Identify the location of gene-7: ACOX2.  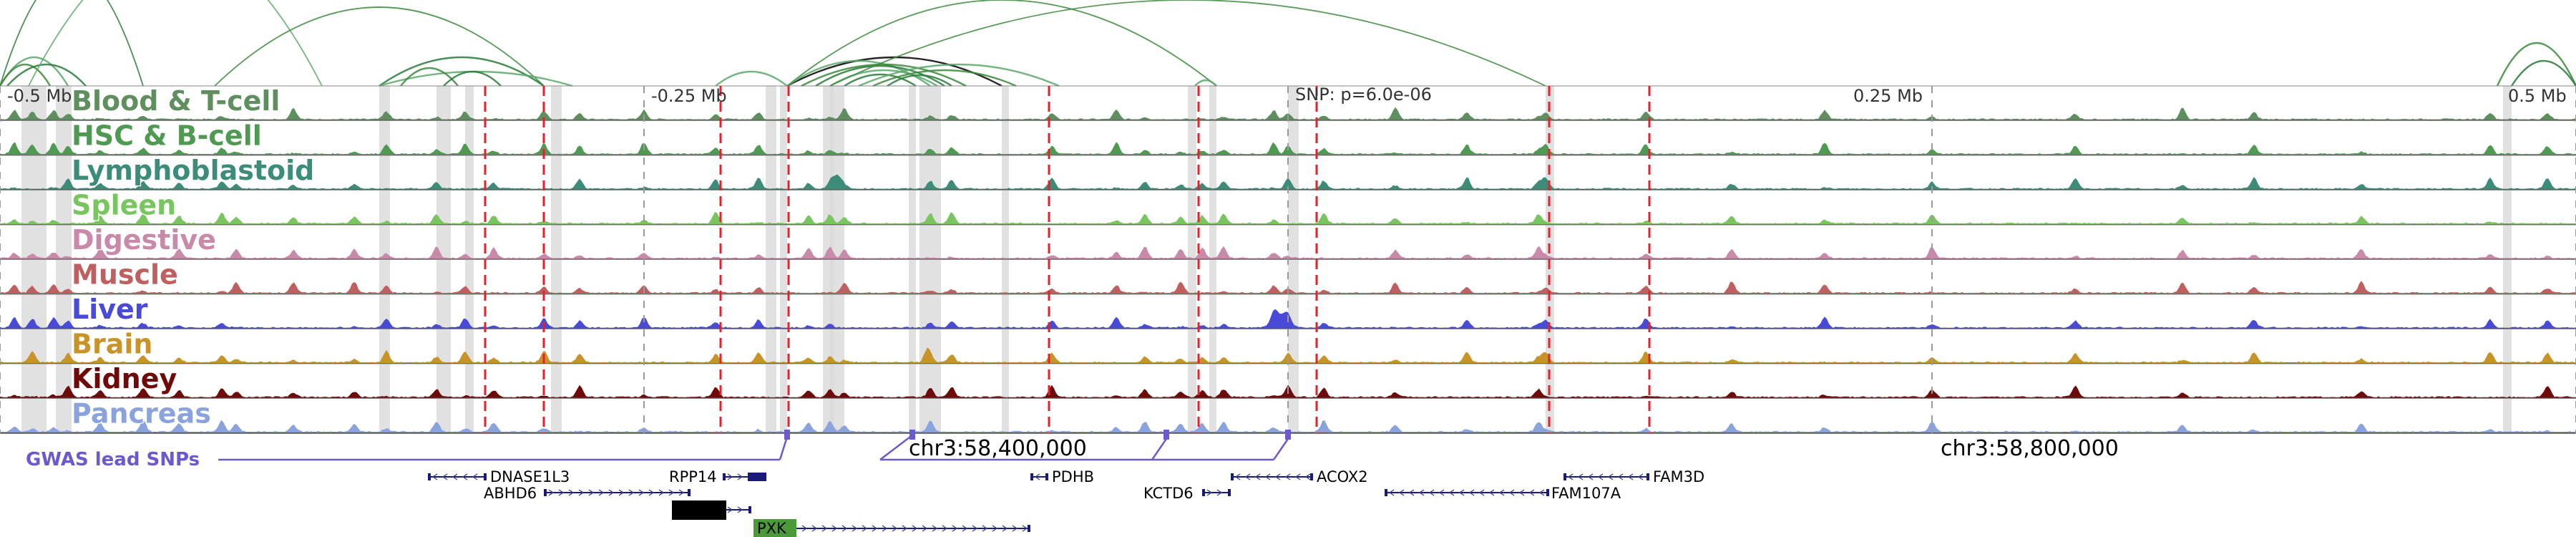
(1299, 476).